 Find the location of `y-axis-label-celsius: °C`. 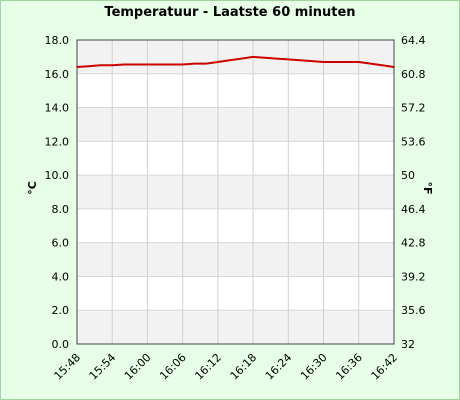

y-axis-label-celsius: °C is located at coordinates (32, 188).